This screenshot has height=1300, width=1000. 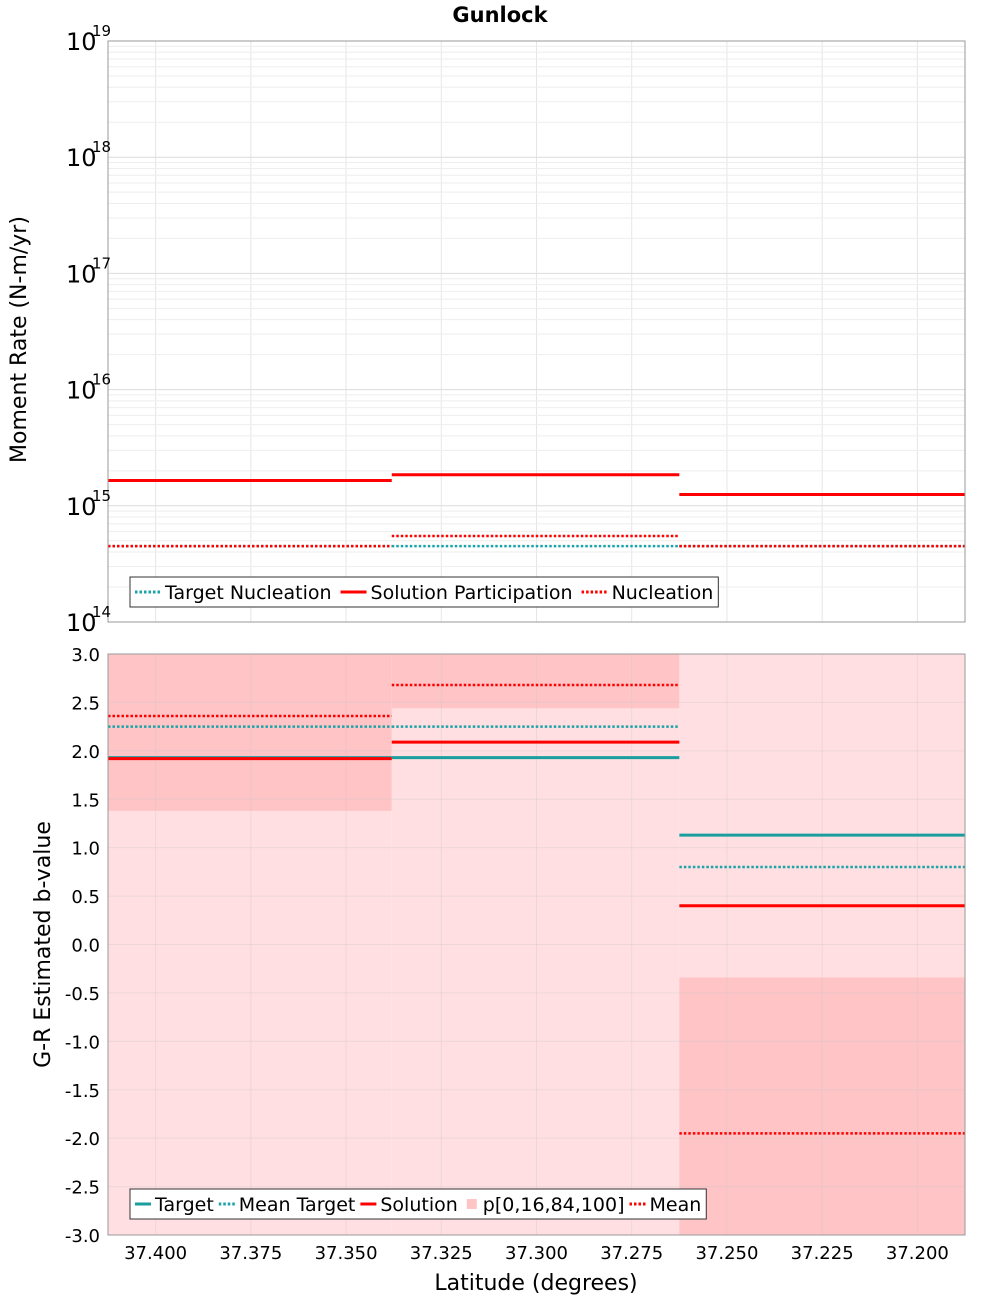 What do you see at coordinates (248, 593) in the screenshot?
I see `legend-entry: Target Nucleation` at bounding box center [248, 593].